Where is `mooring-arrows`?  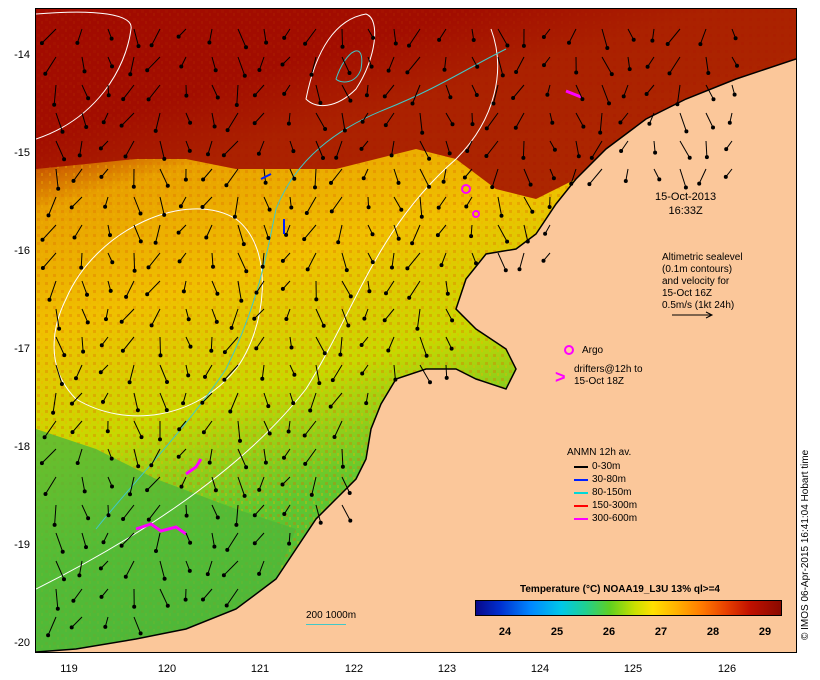 mooring-arrows is located at coordinates (272, 203).